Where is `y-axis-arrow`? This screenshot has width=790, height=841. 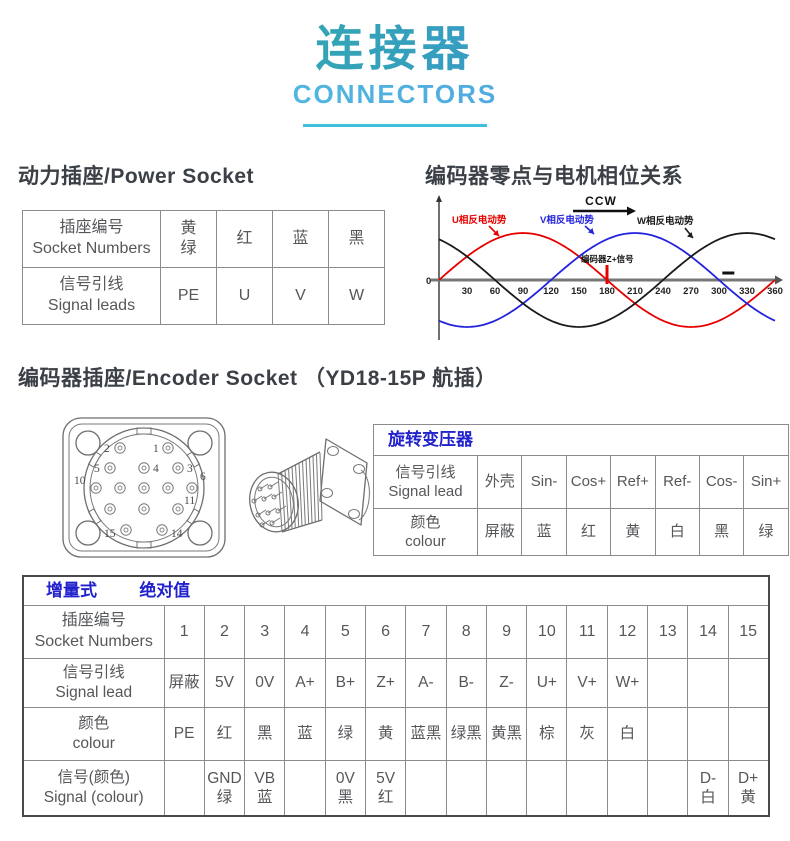
y-axis-arrow is located at coordinates (439, 198).